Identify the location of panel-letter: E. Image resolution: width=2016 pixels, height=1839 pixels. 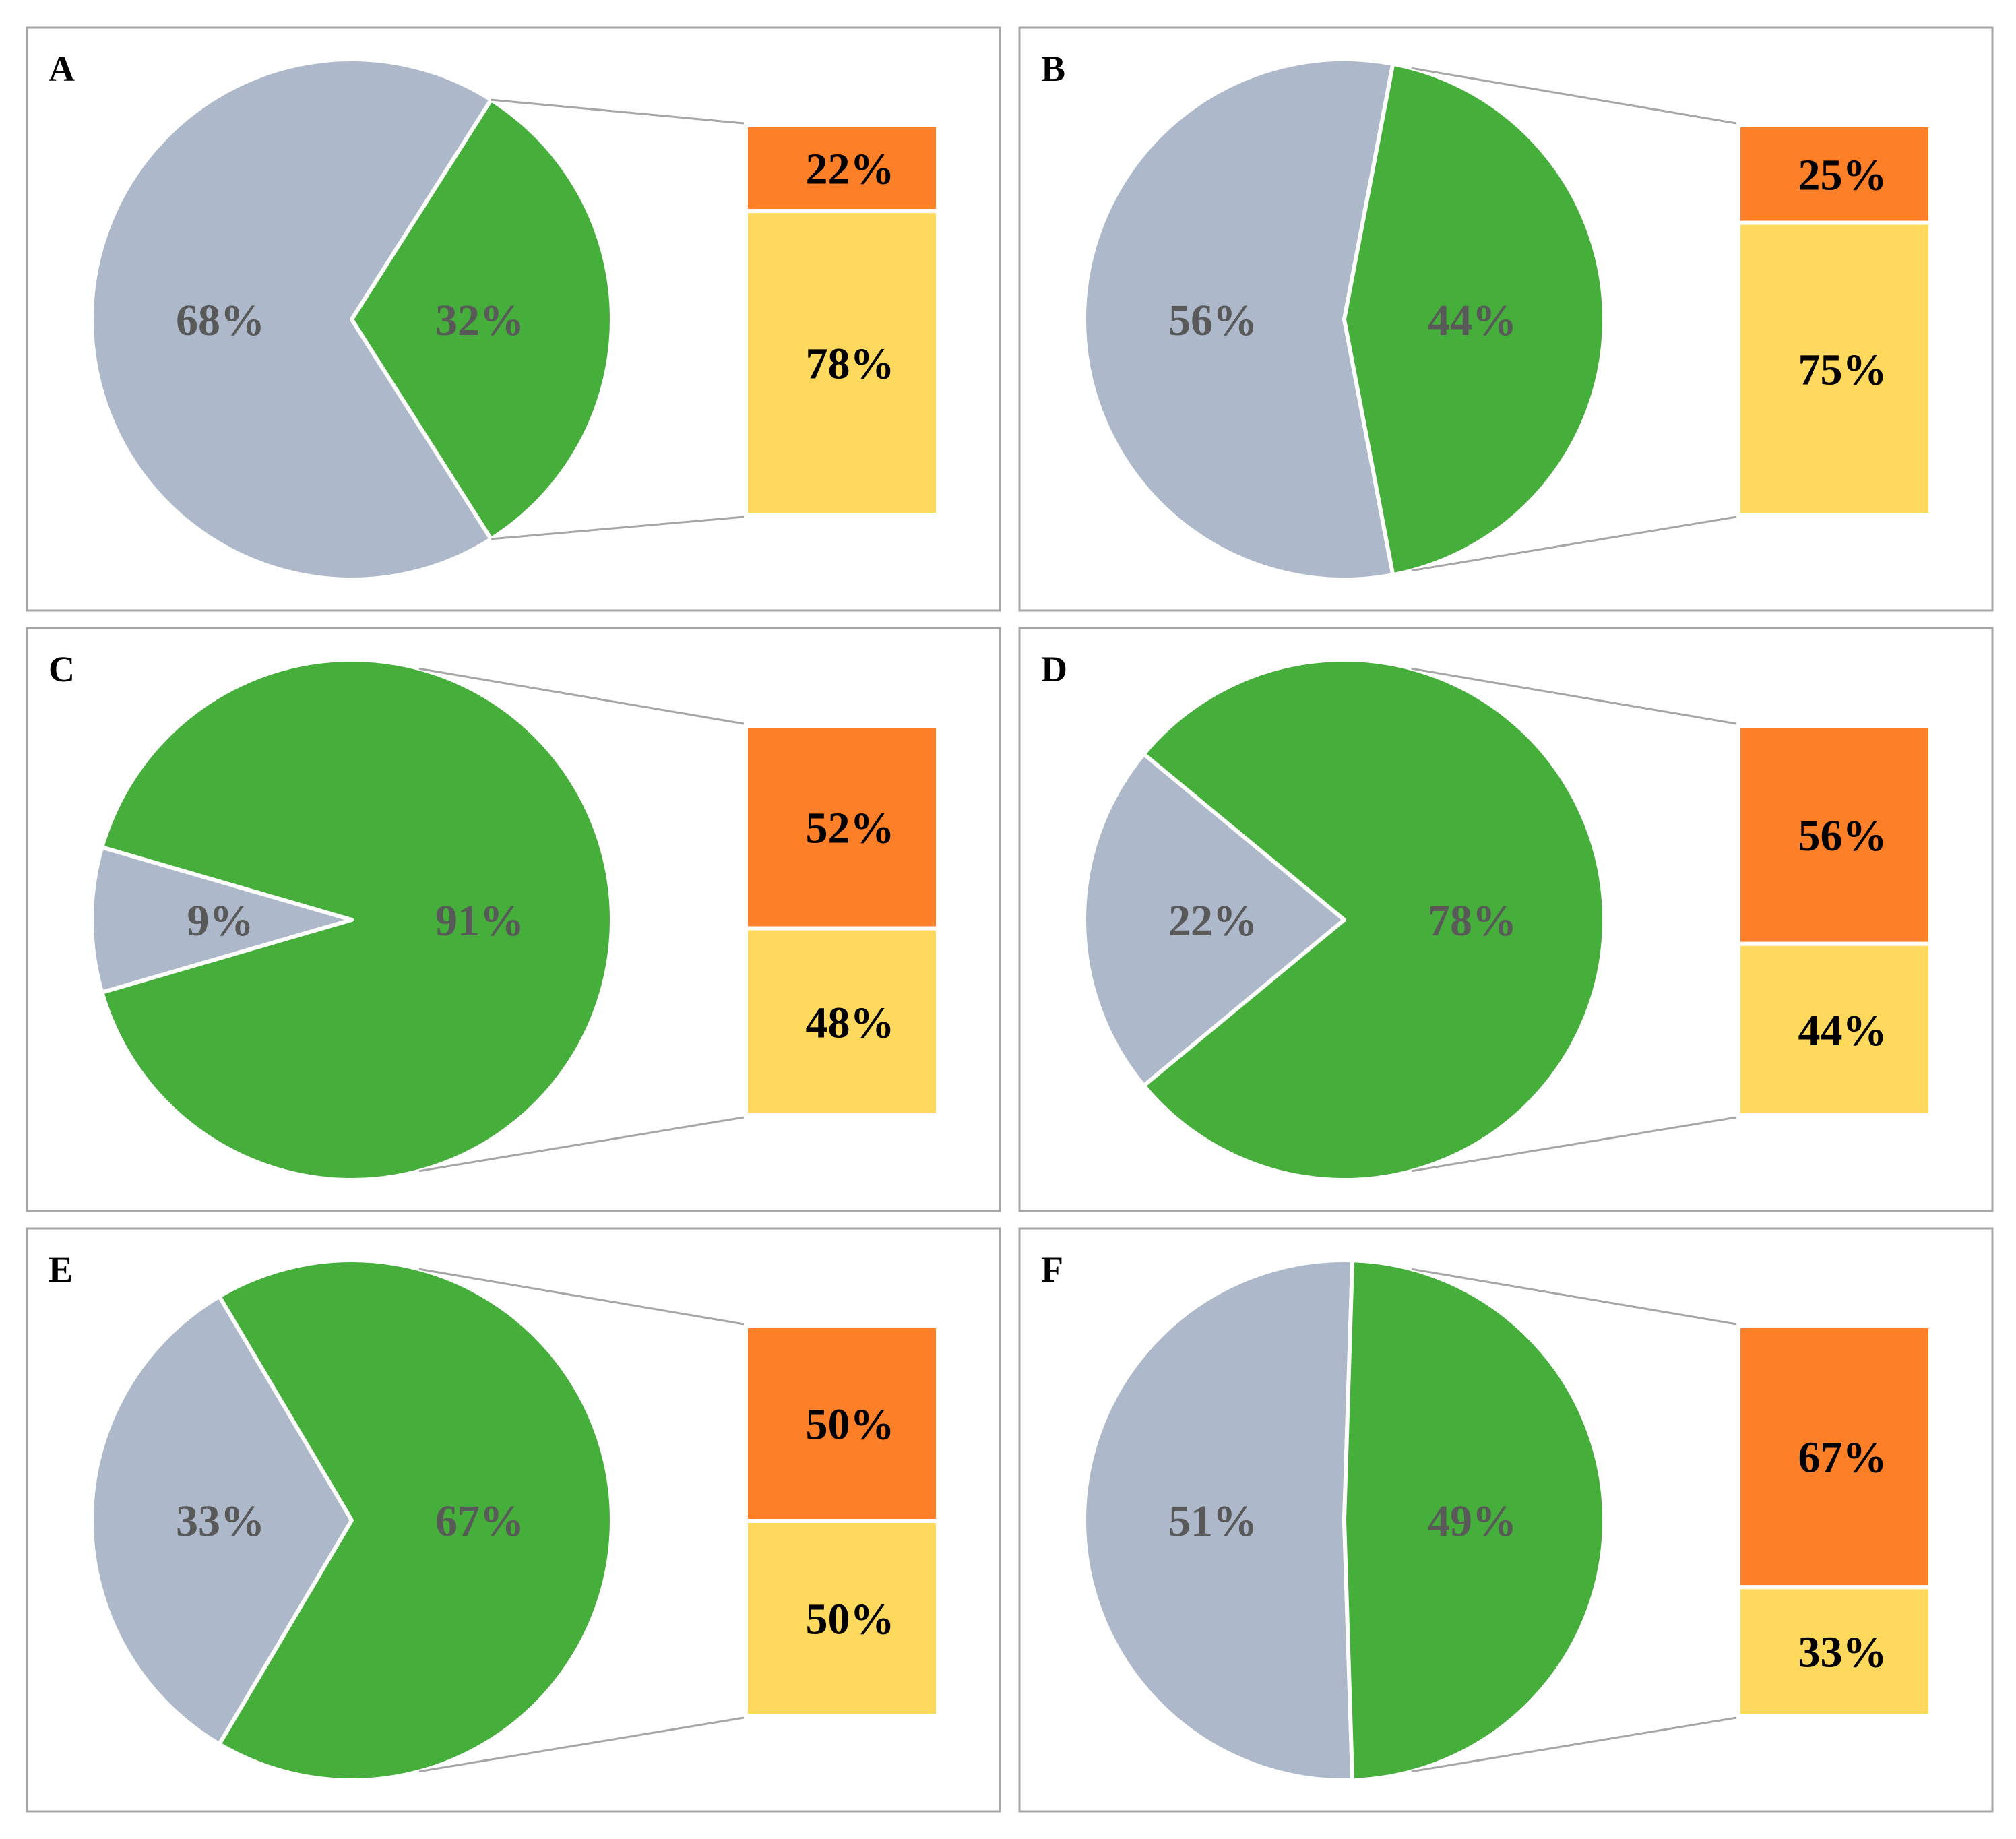
(61, 1269).